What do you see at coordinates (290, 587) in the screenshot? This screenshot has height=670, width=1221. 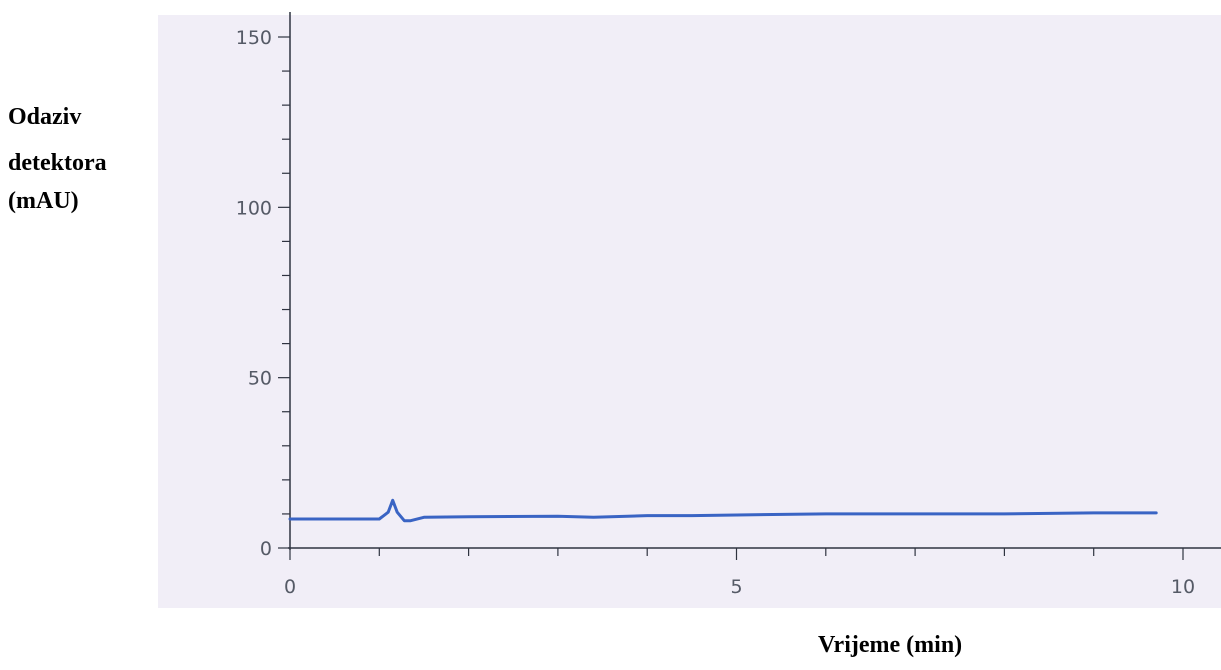 I see `x-tick-label: 0` at bounding box center [290, 587].